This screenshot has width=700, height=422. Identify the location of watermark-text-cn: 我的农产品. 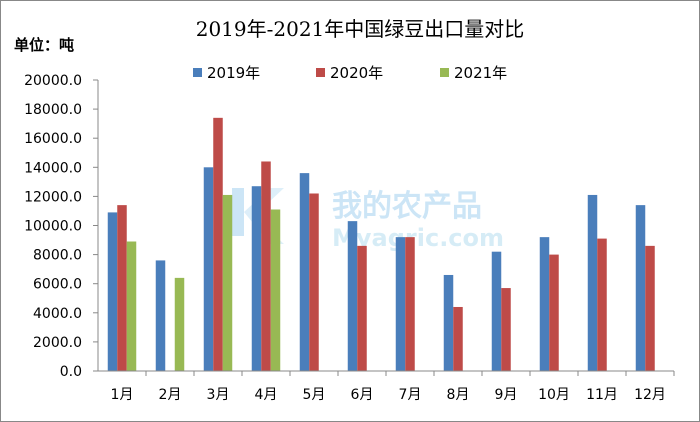
(407, 206).